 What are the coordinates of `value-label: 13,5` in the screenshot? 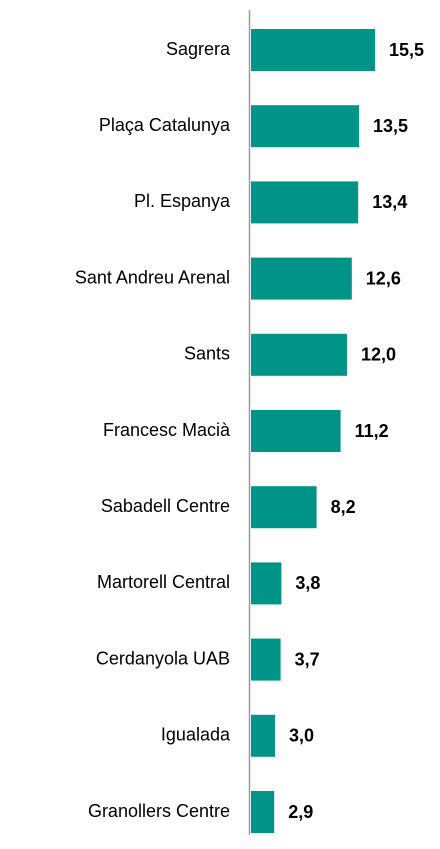 It's located at (390, 126).